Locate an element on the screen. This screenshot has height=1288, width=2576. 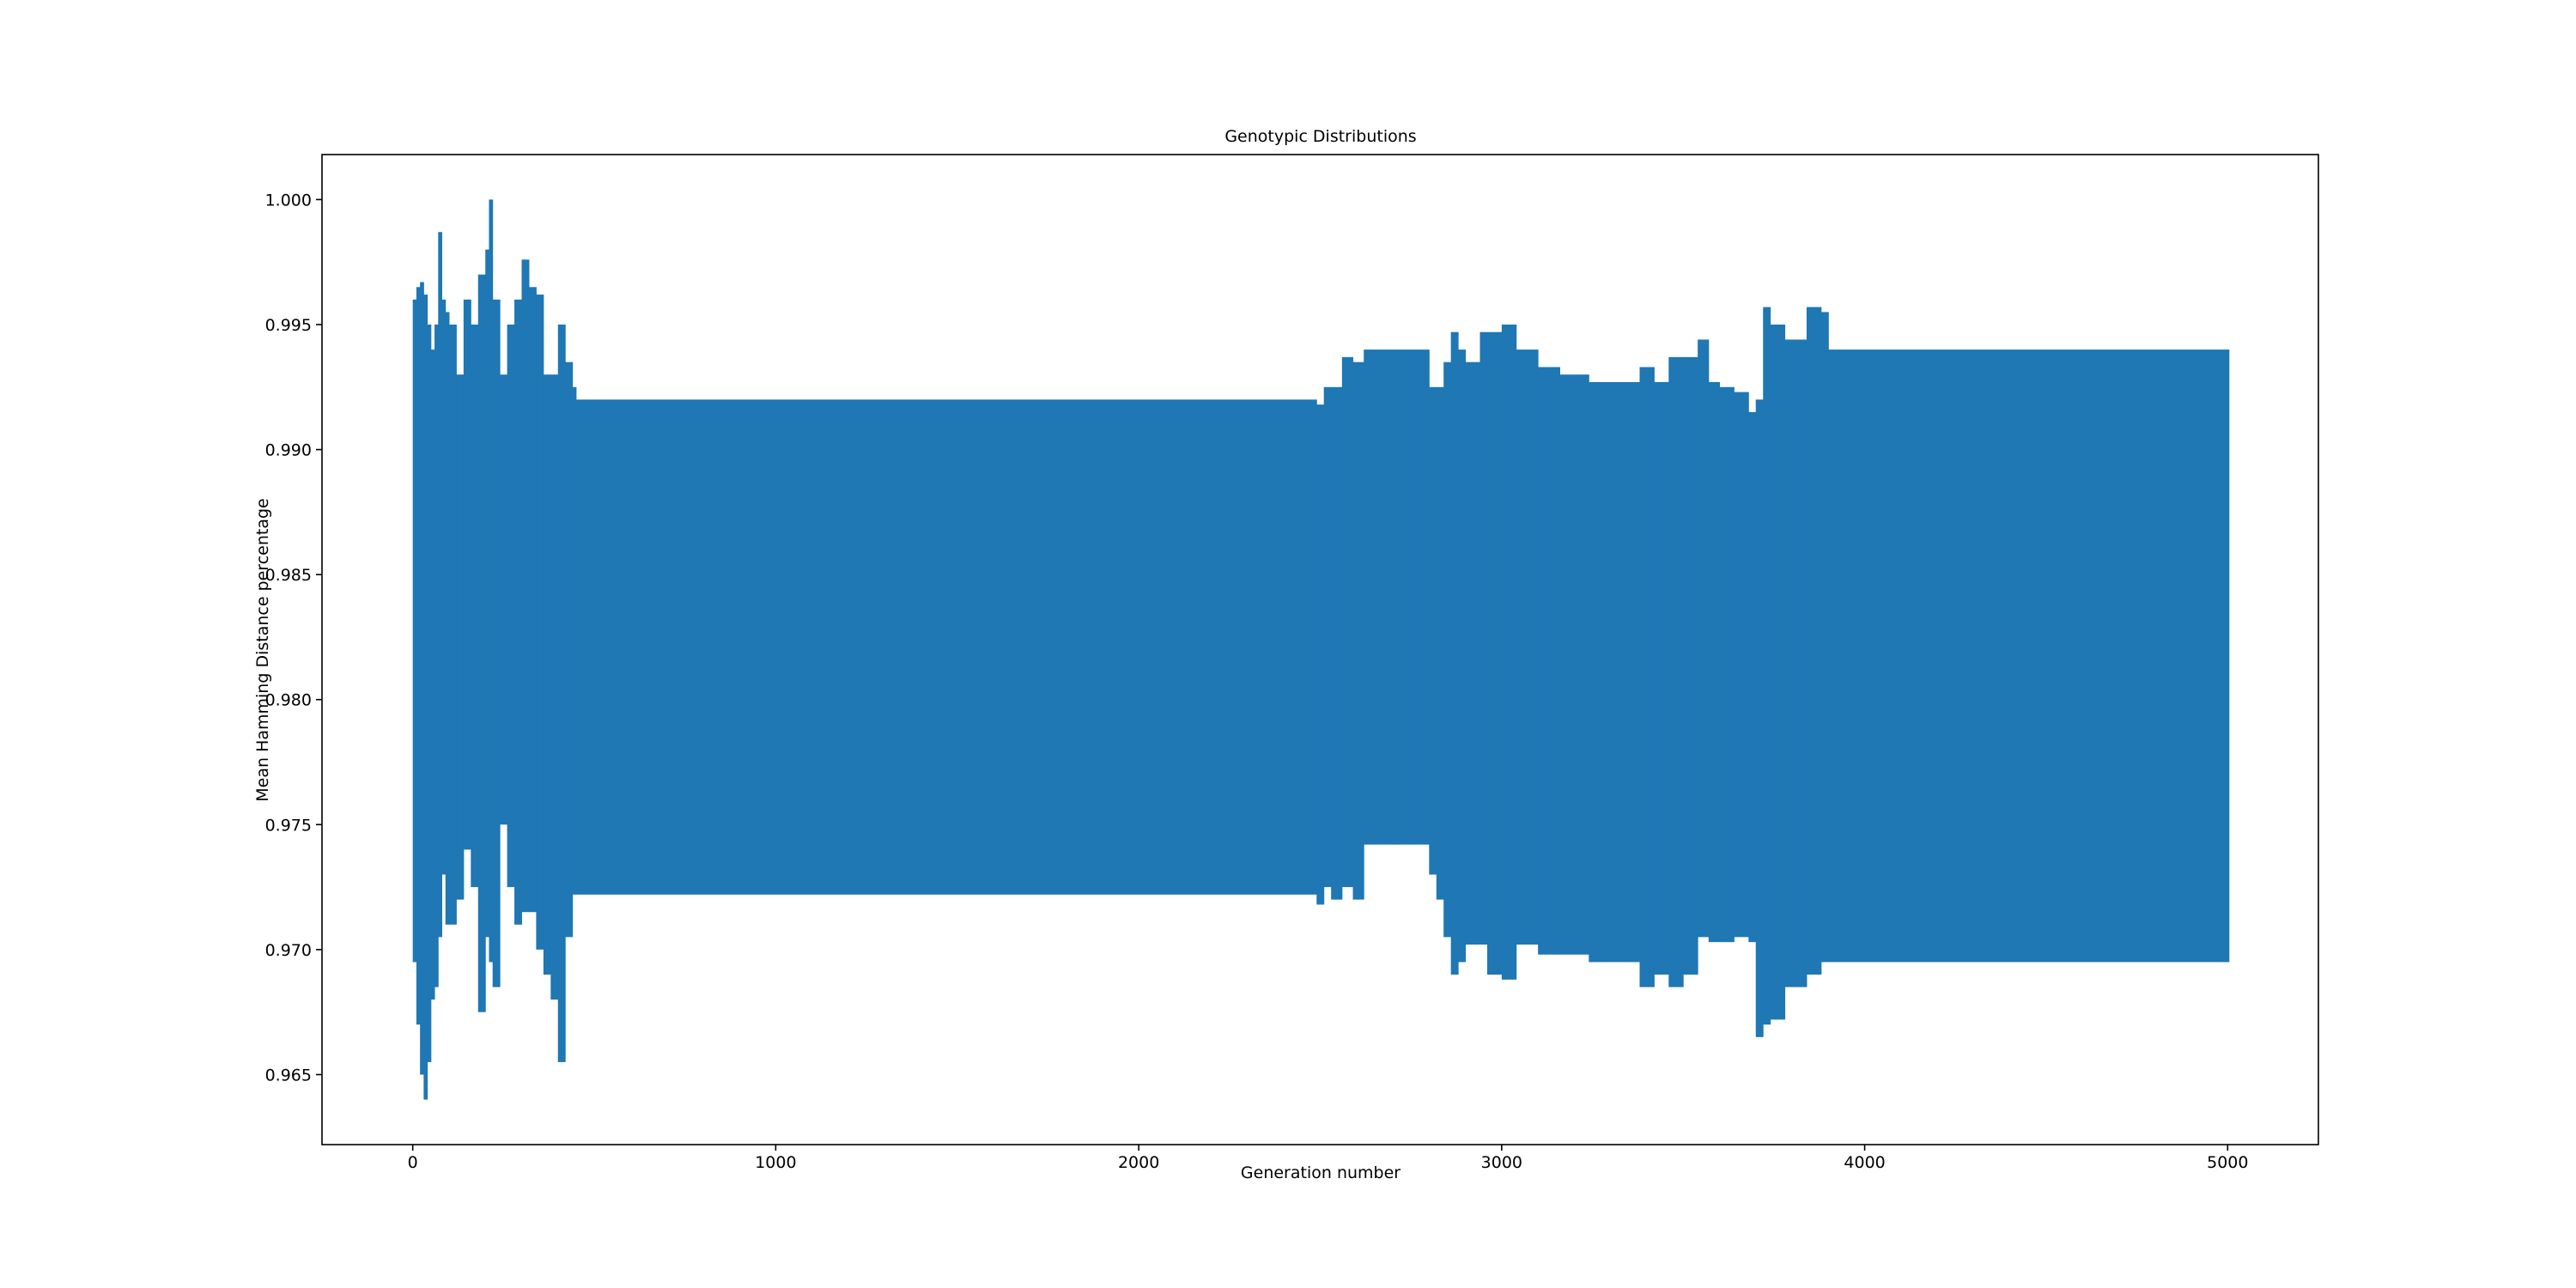
y-tick-label: 0.995 is located at coordinates (289, 325).